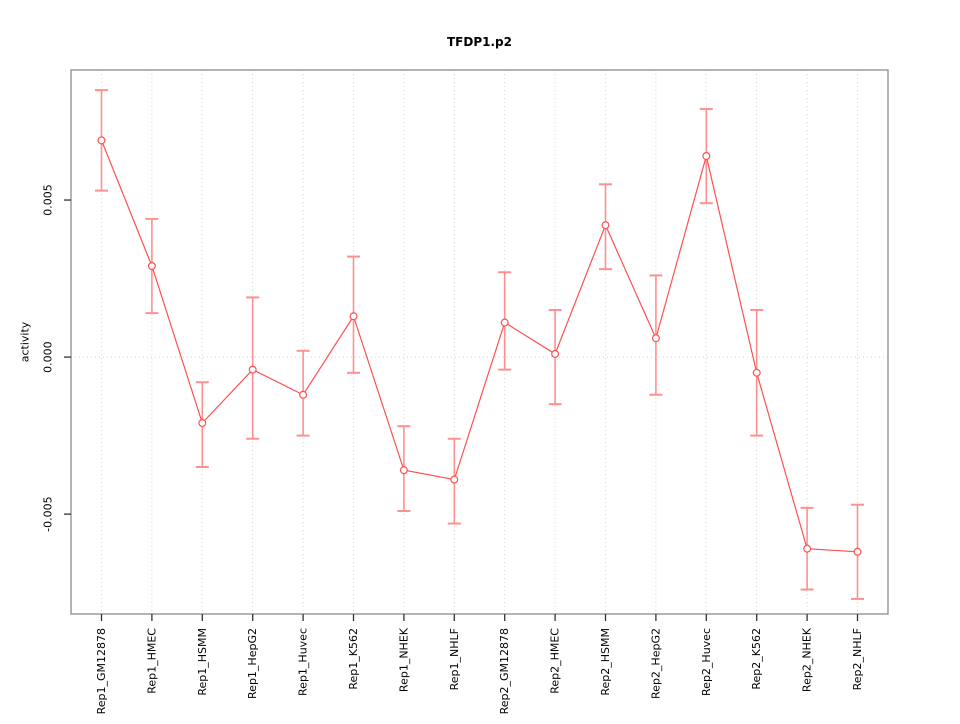 The height and width of the screenshot is (724, 960). What do you see at coordinates (353, 659) in the screenshot?
I see `x-tick-label: Rep1_K562` at bounding box center [353, 659].